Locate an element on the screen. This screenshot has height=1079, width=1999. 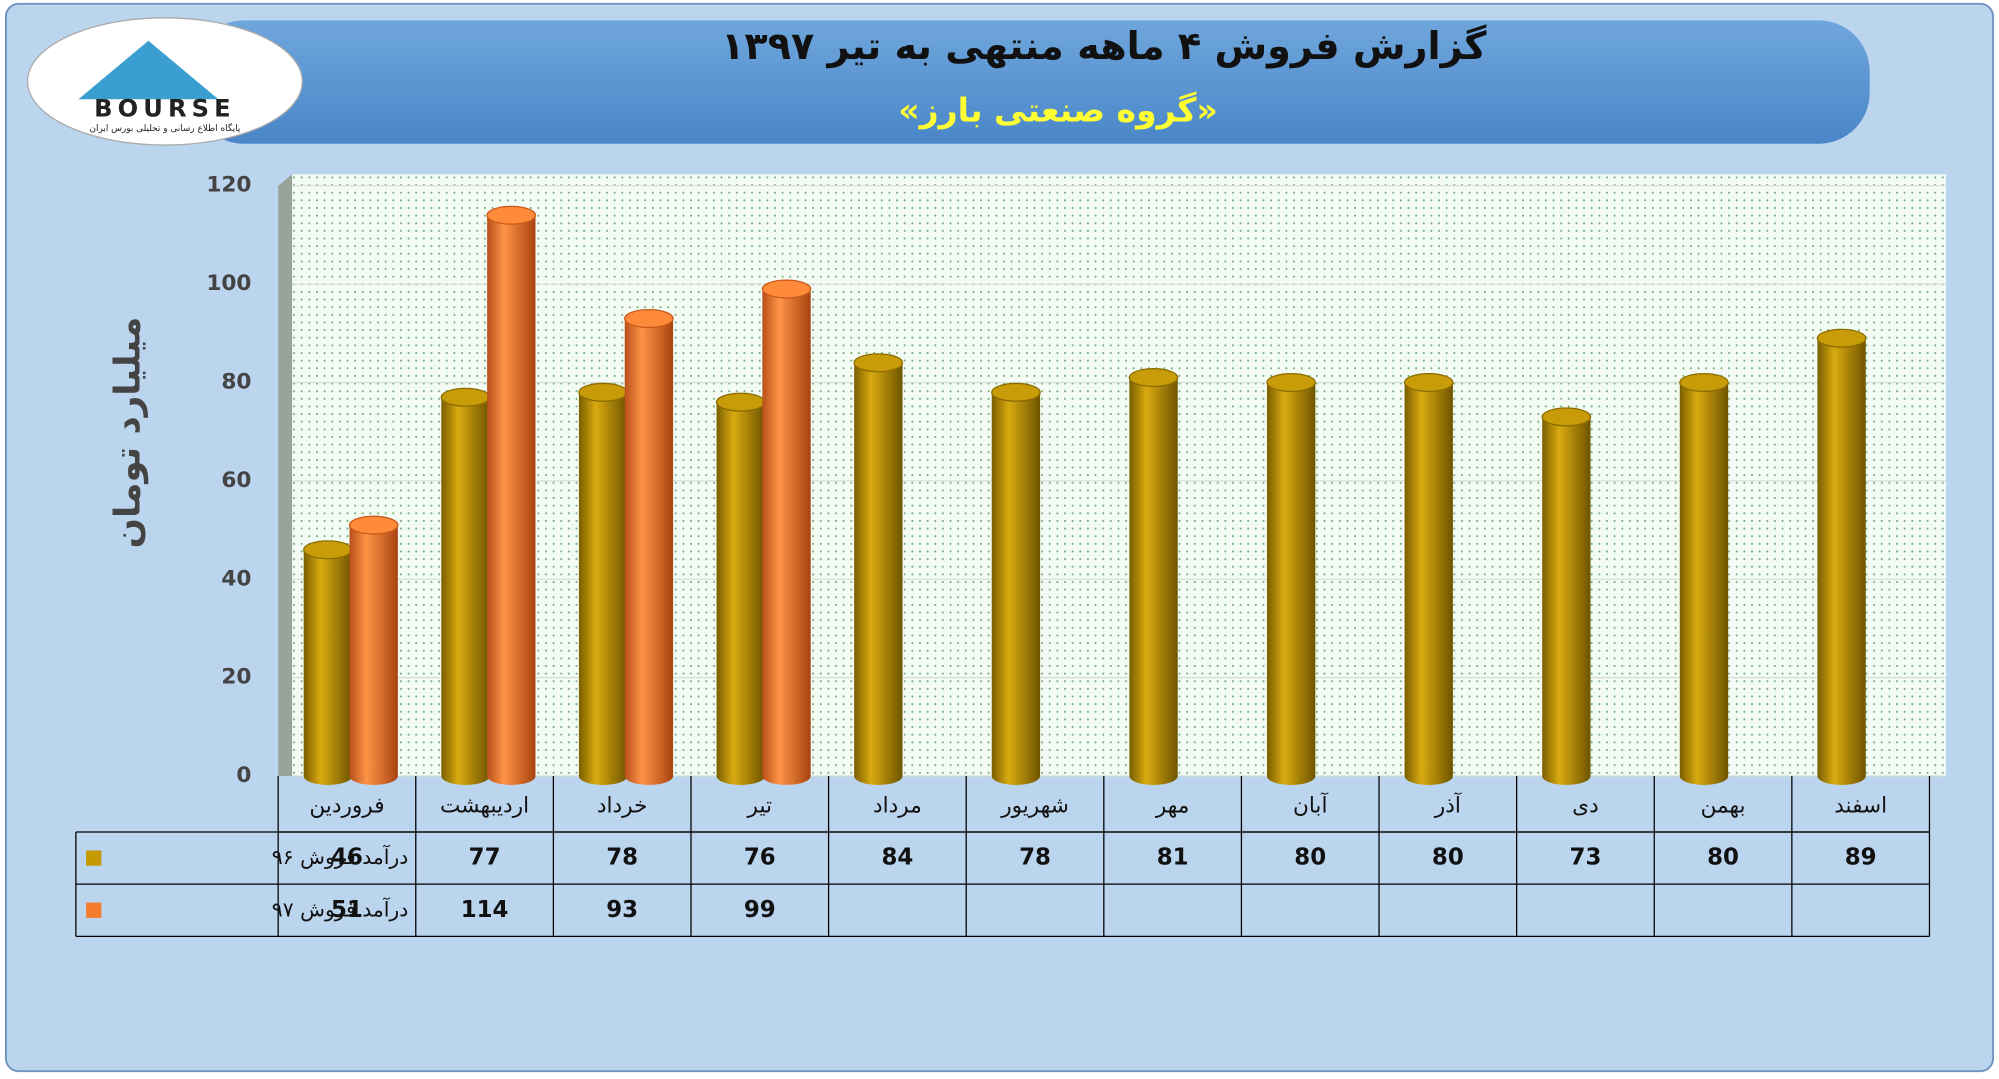
logo-text: BOURSE is located at coordinates (165, 108).